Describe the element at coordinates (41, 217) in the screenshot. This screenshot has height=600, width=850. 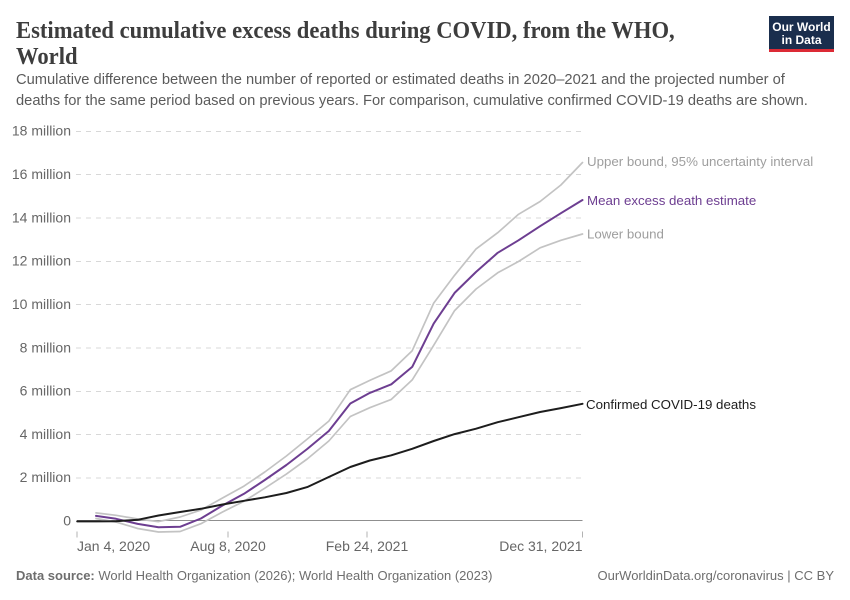
I see `svg-text: 14 million` at that location.